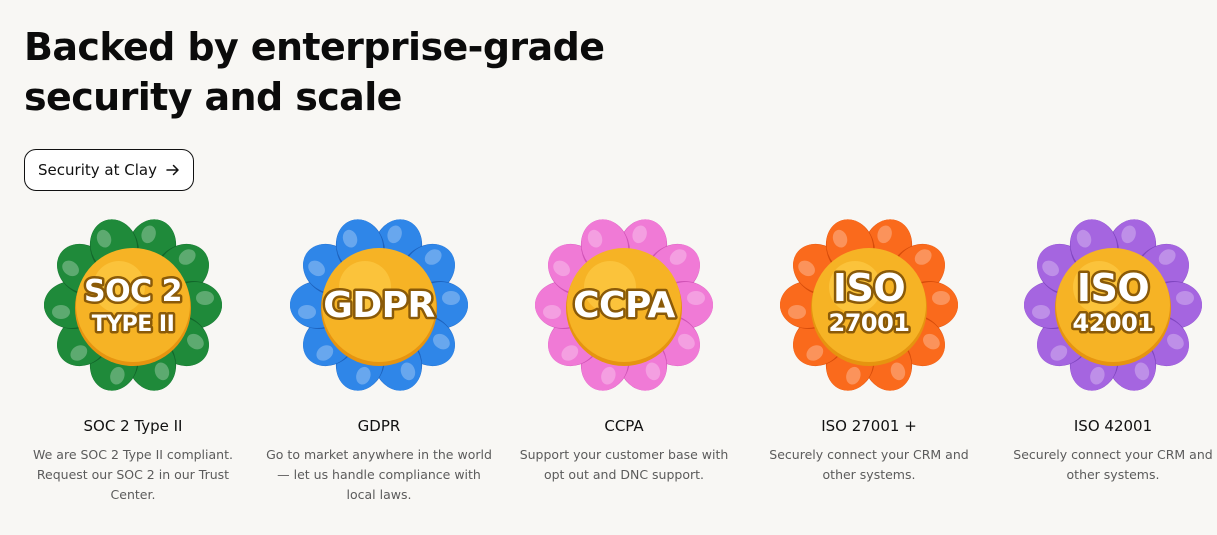  I want to click on badge-title: GDPR, so click(379, 426).